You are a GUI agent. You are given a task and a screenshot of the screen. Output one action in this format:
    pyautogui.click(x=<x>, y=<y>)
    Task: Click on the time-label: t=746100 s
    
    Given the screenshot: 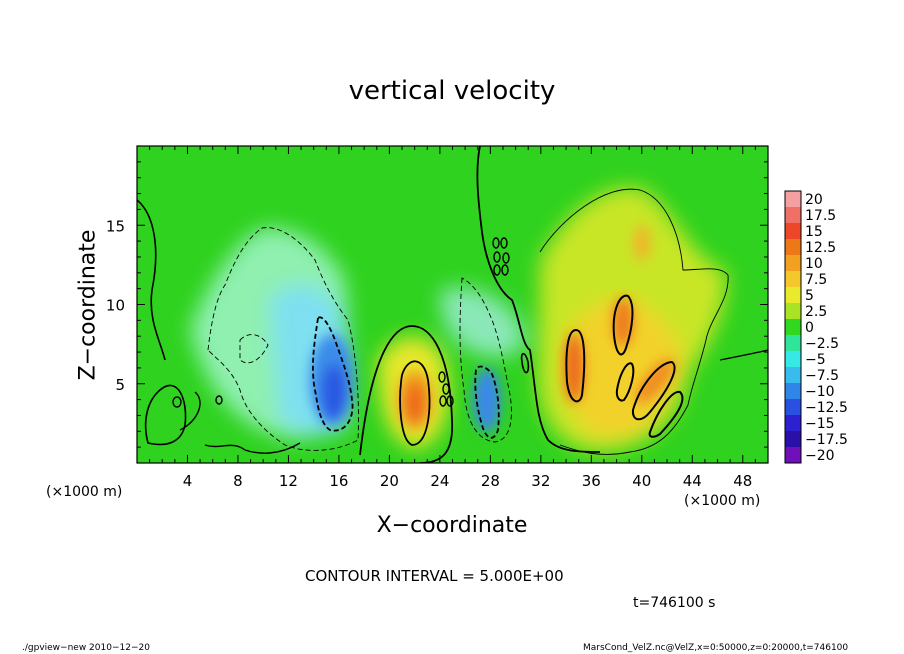 What is the action you would take?
    pyautogui.click(x=674, y=603)
    